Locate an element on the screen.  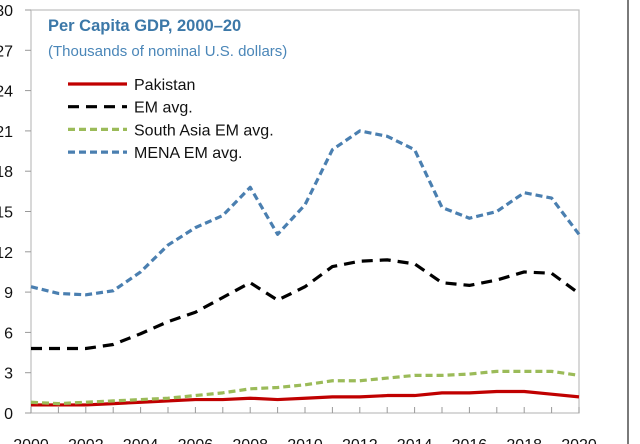
series-line-pakistan is located at coordinates (305, 398).